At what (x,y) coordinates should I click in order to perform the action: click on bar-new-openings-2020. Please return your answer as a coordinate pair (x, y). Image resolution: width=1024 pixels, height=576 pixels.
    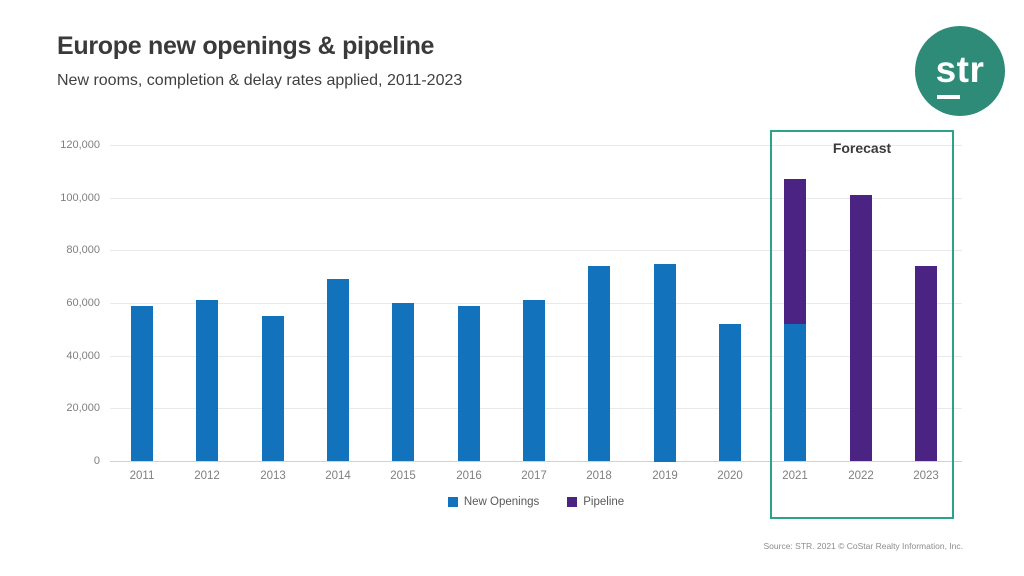
    Looking at the image, I should click on (730, 392).